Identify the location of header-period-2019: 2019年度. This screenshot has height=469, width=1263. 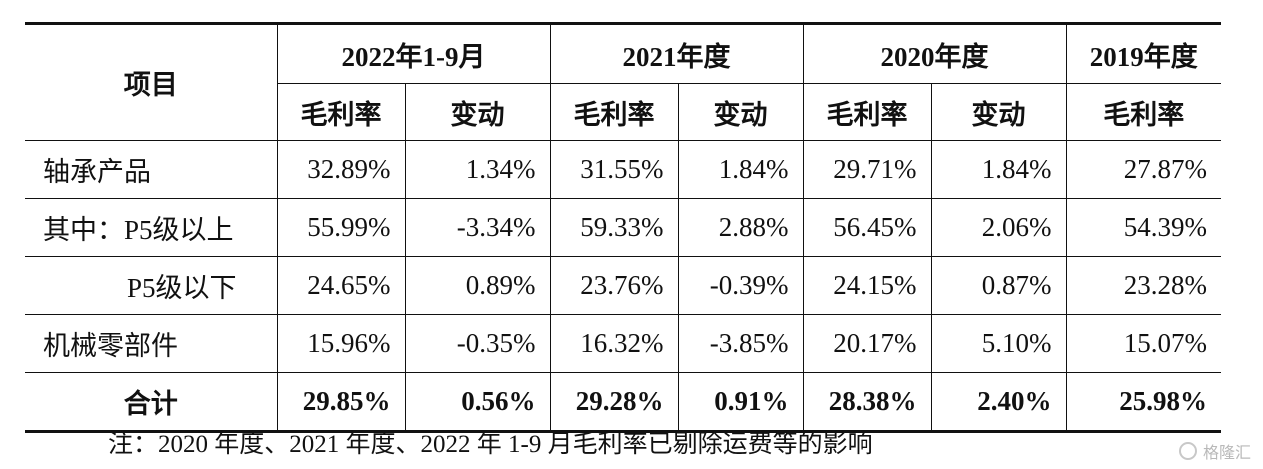
(1143, 53).